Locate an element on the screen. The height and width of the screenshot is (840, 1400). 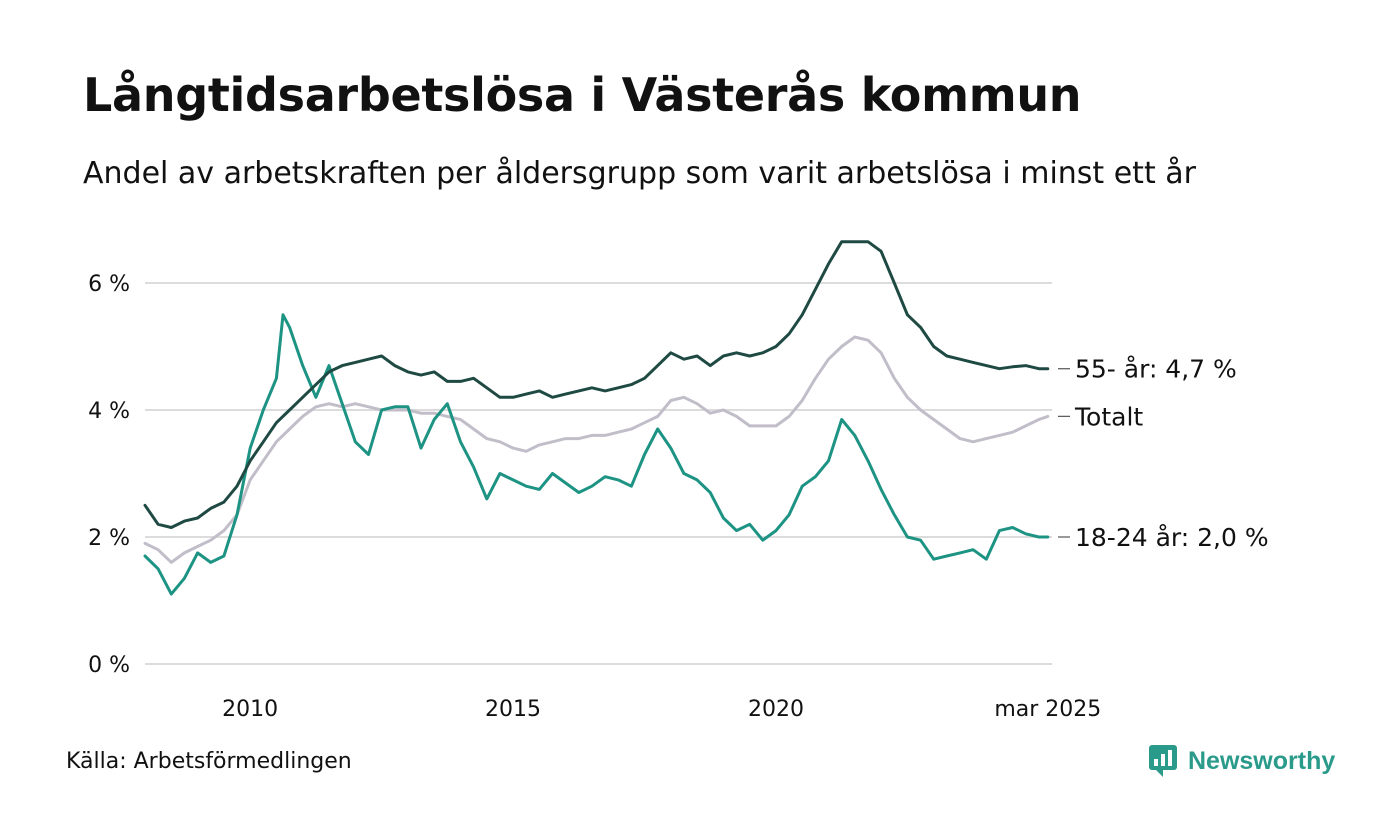
series-end-label: Totalt is located at coordinates (1108, 416).